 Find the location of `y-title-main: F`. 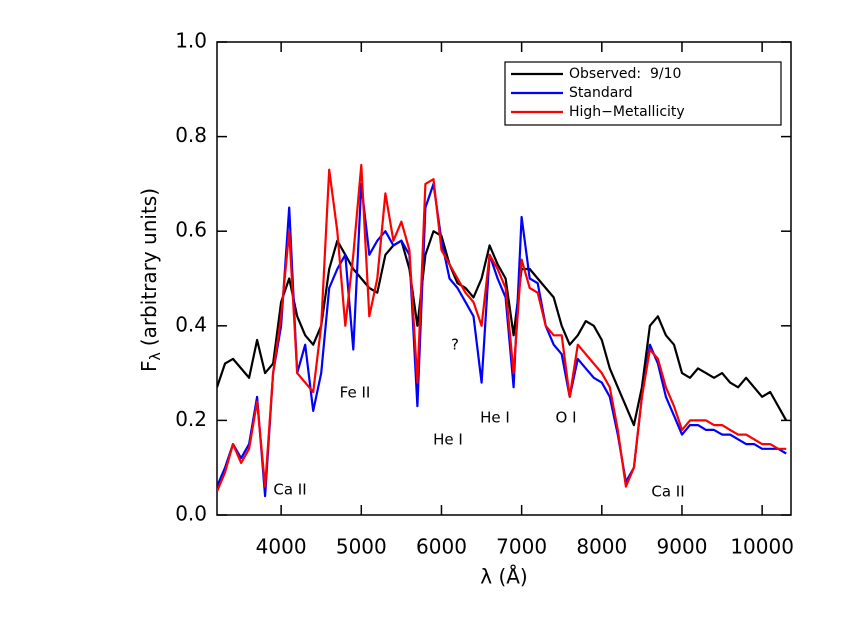

y-title-main: F is located at coordinates (149, 367).